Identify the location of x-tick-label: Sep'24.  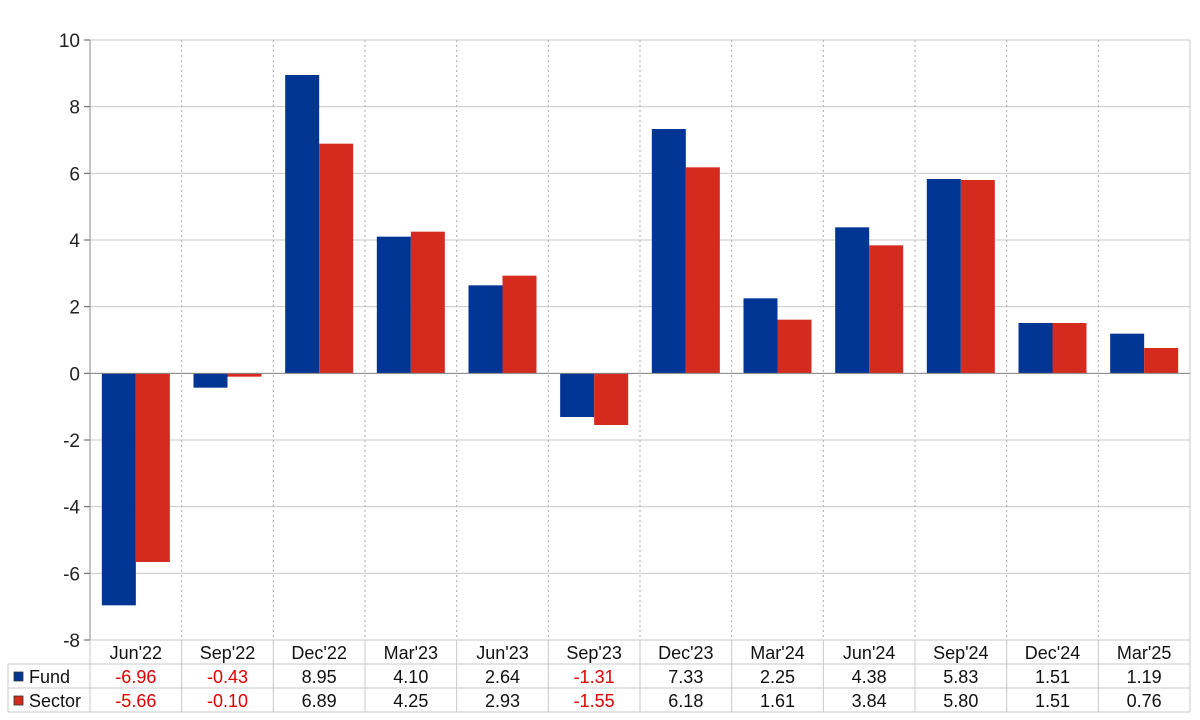
(961, 653).